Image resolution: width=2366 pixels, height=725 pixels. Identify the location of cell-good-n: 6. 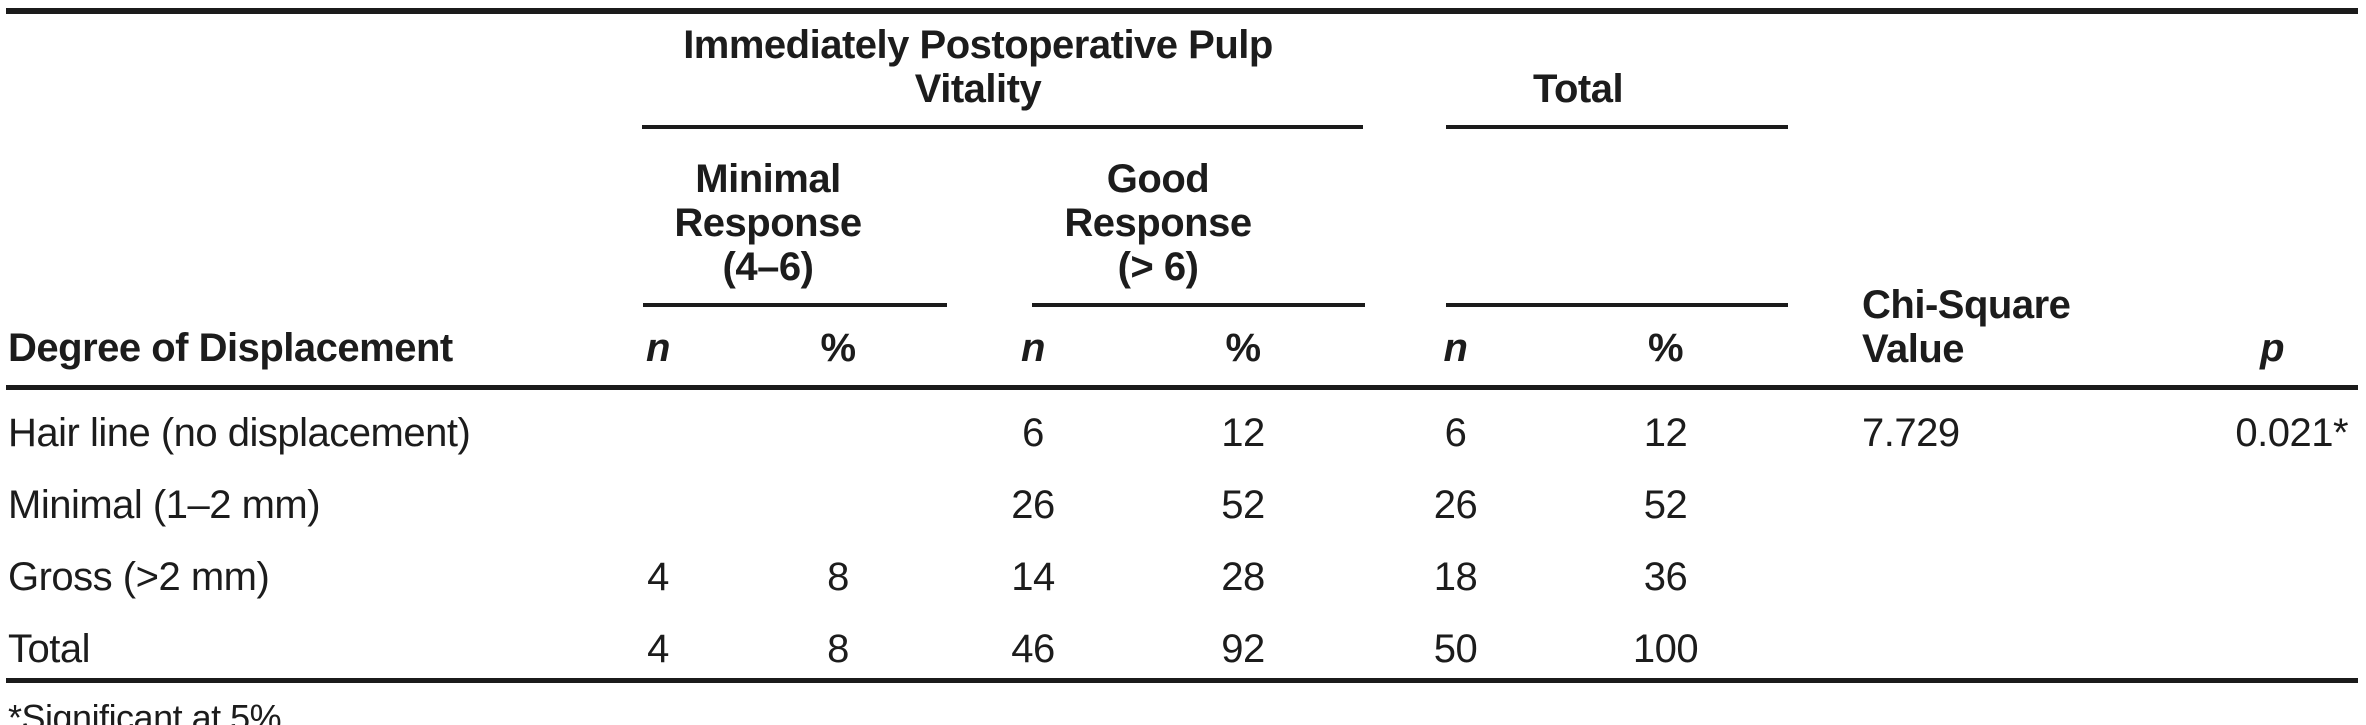
(1033, 432).